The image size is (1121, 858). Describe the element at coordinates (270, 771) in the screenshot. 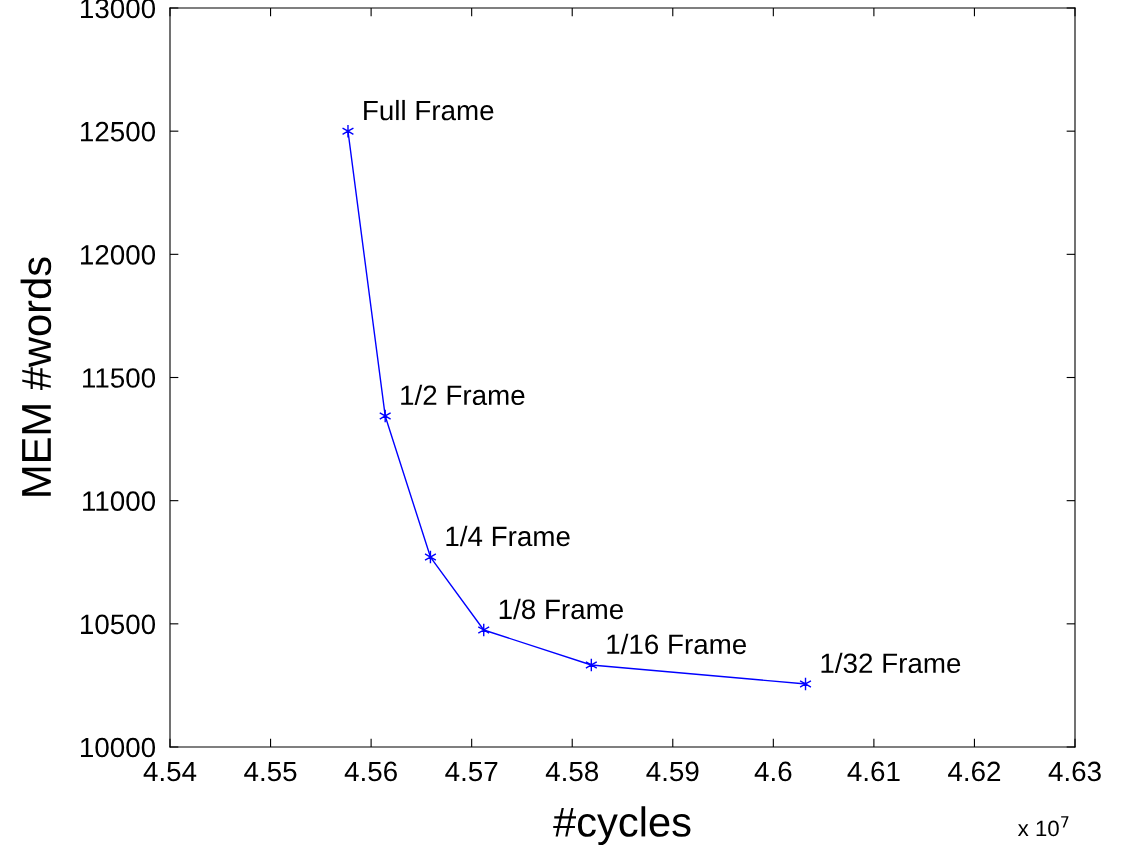

I see `x-tick-label: 4.55` at that location.